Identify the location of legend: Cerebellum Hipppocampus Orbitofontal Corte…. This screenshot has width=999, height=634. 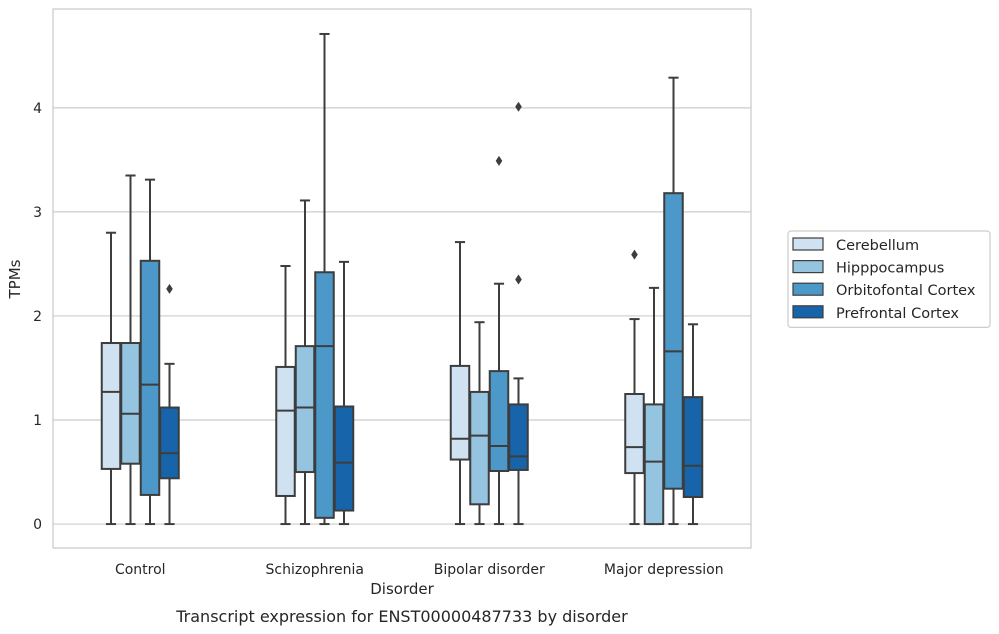
(889, 279).